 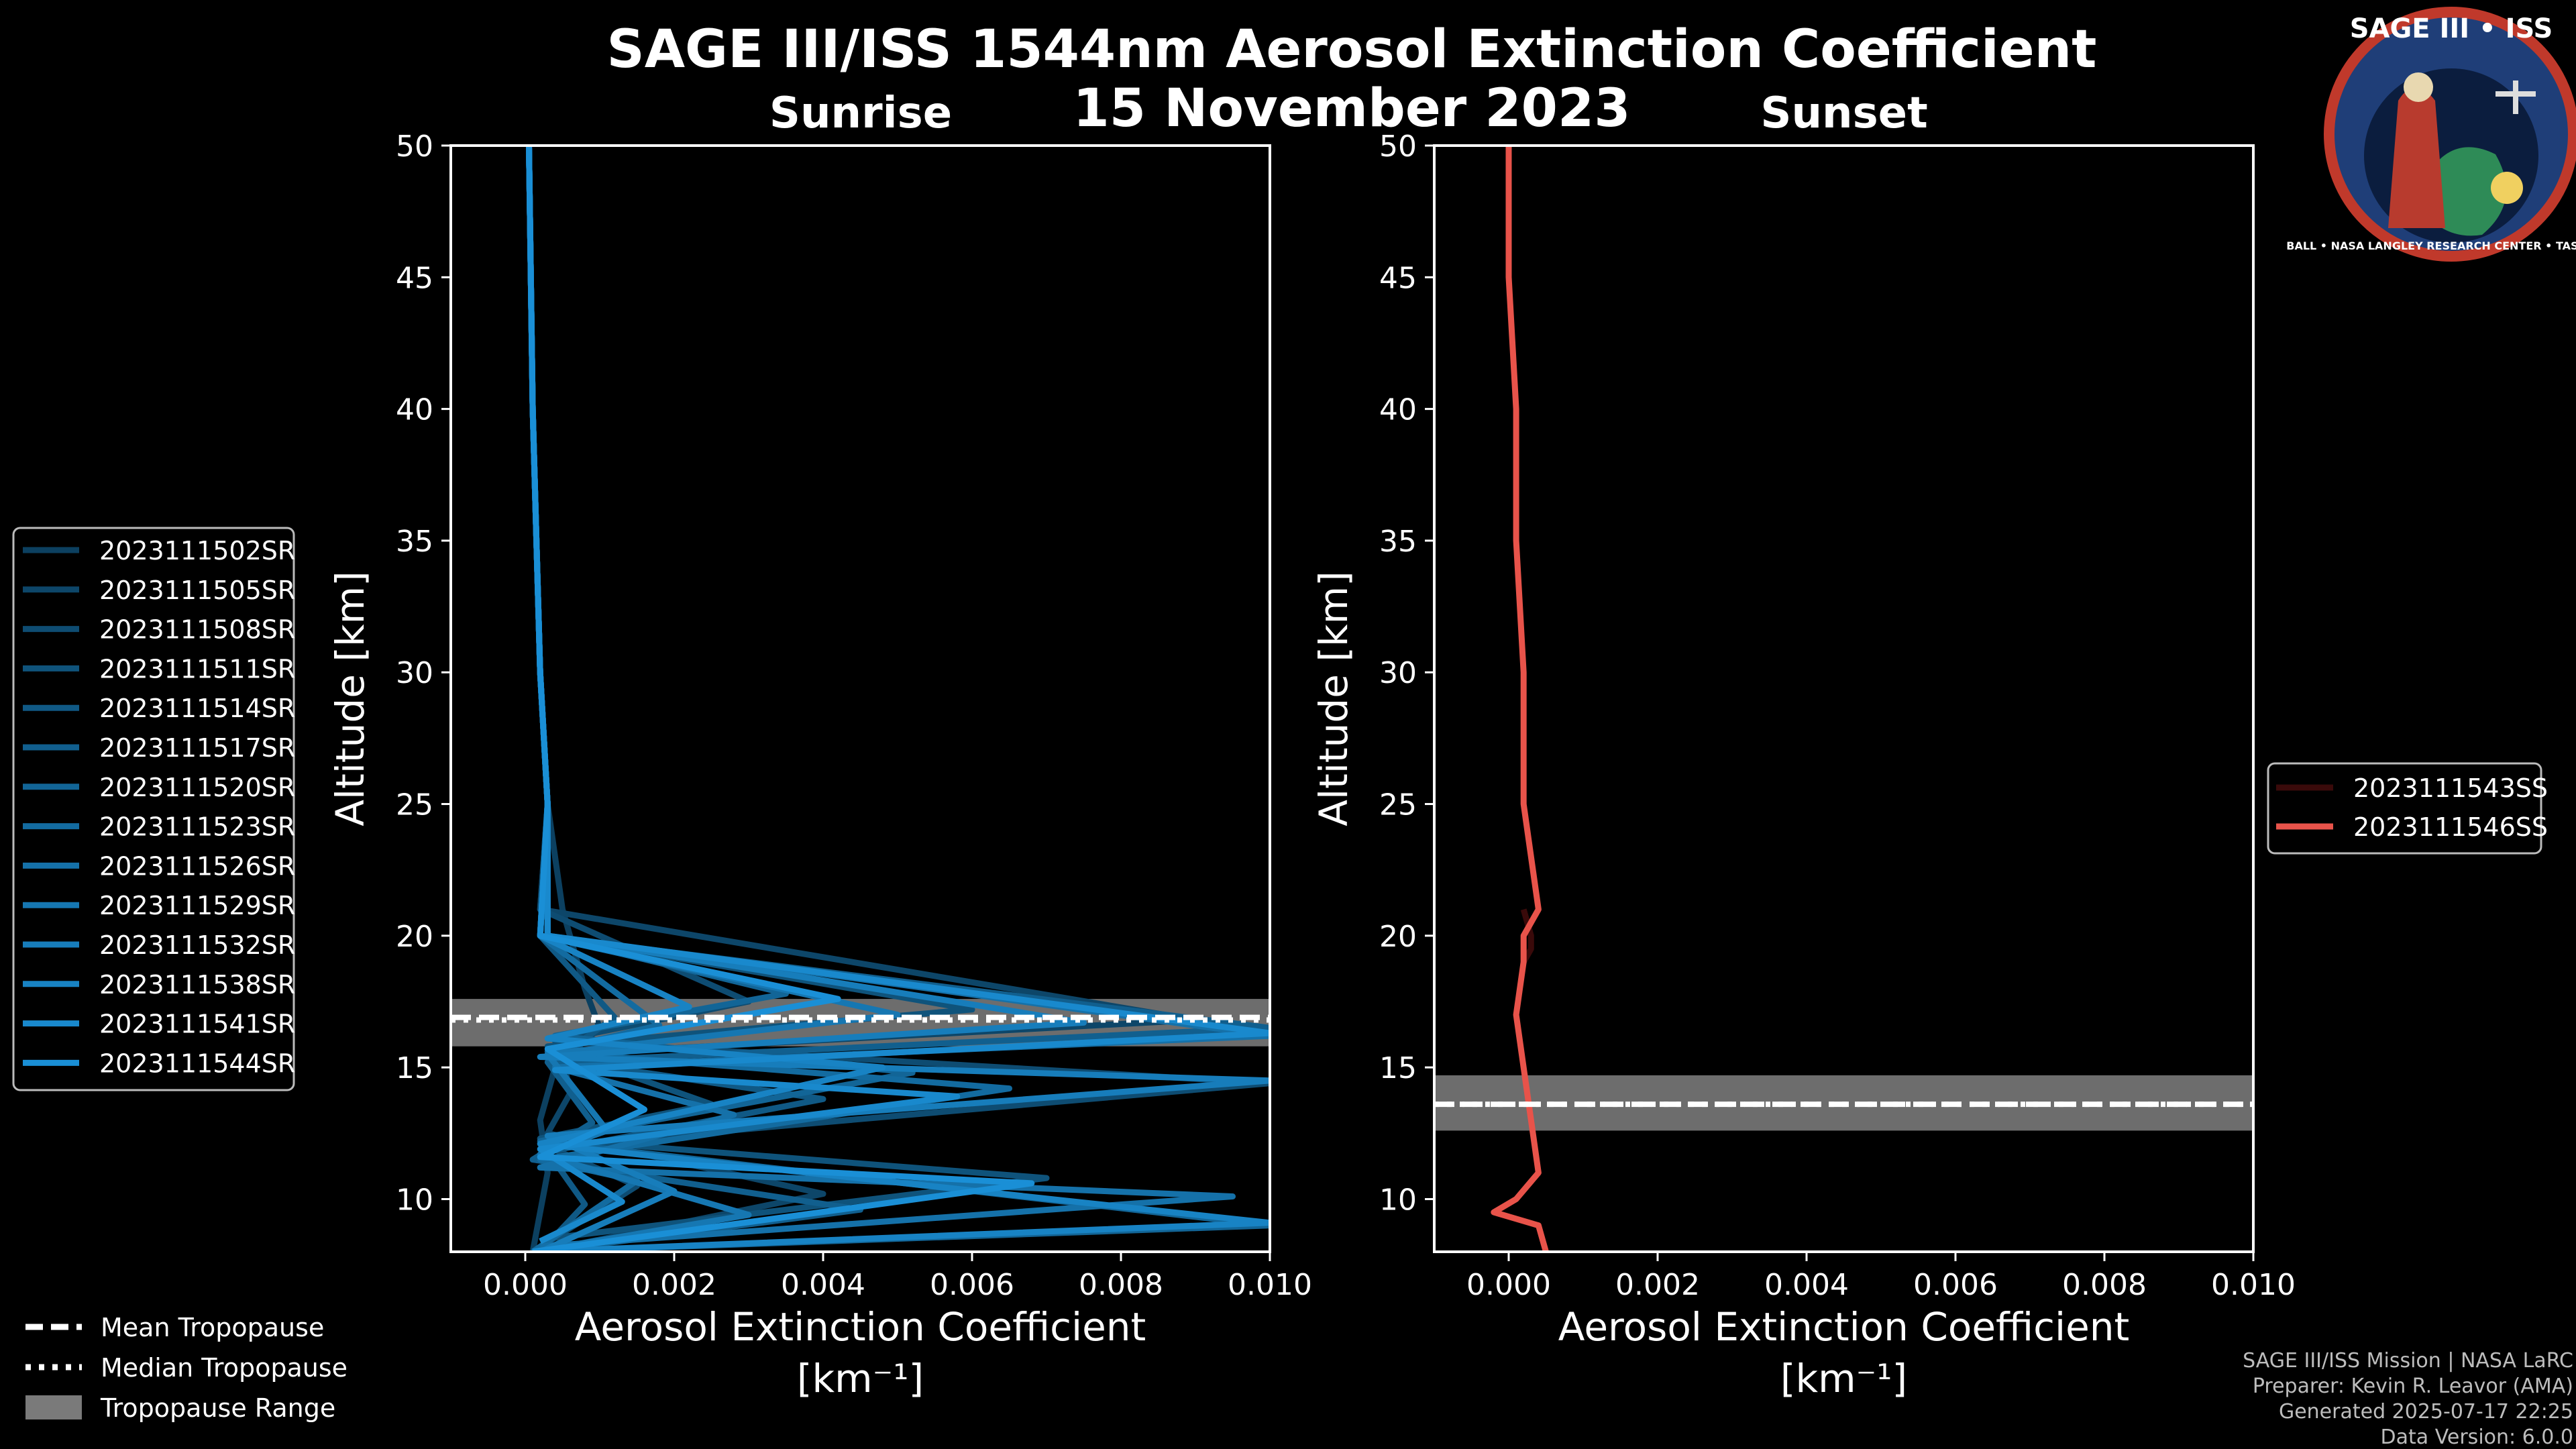 What do you see at coordinates (860, 1327) in the screenshot?
I see `sunrise-x-axis-label: Aerosol Extinction Coefficient` at bounding box center [860, 1327].